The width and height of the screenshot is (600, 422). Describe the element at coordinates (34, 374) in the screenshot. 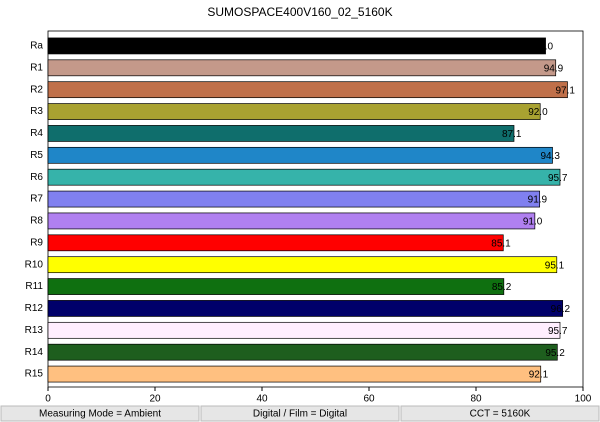

I see `y-tick-label: R15` at that location.